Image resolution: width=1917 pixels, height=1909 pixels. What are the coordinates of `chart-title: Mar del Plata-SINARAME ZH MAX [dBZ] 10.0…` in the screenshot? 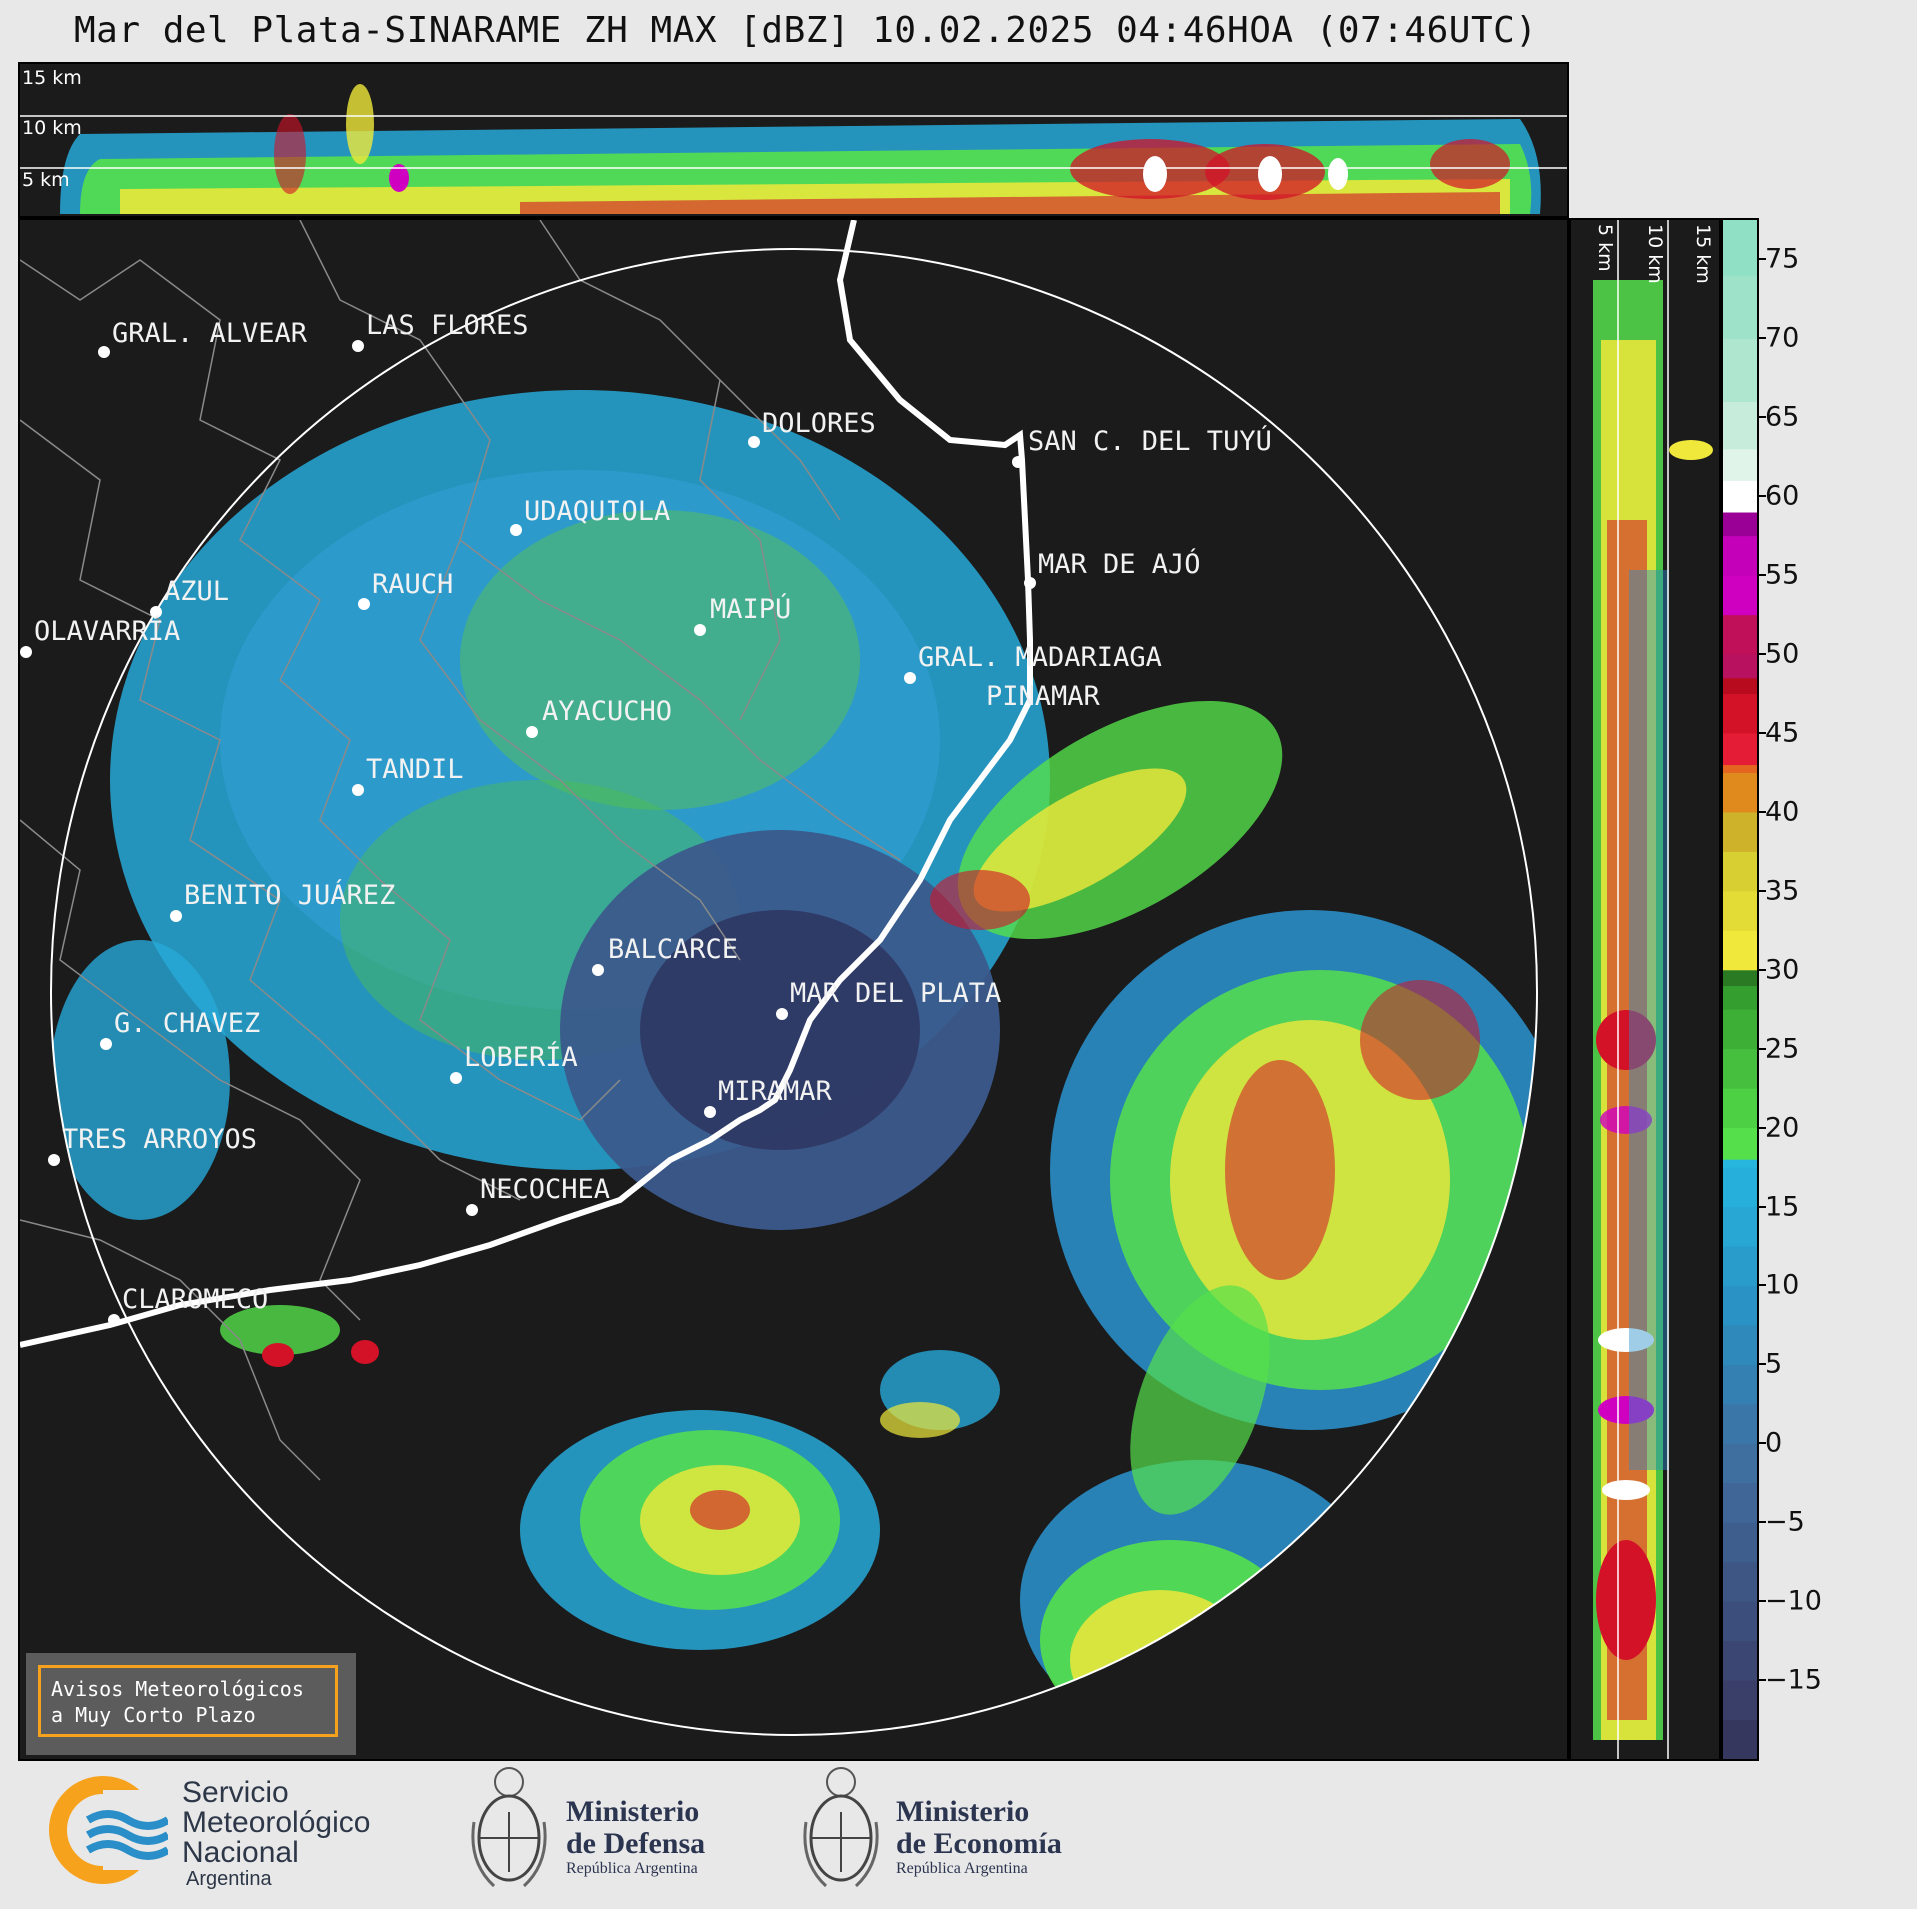 It's located at (806, 30).